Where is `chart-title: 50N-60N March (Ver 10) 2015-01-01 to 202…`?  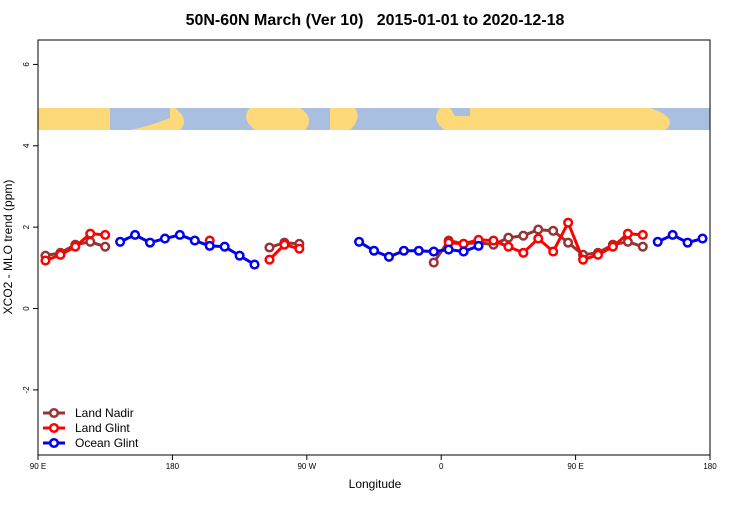 chart-title: 50N-60N March (Ver 10) 2015-01-01 to 202… is located at coordinates (375, 20).